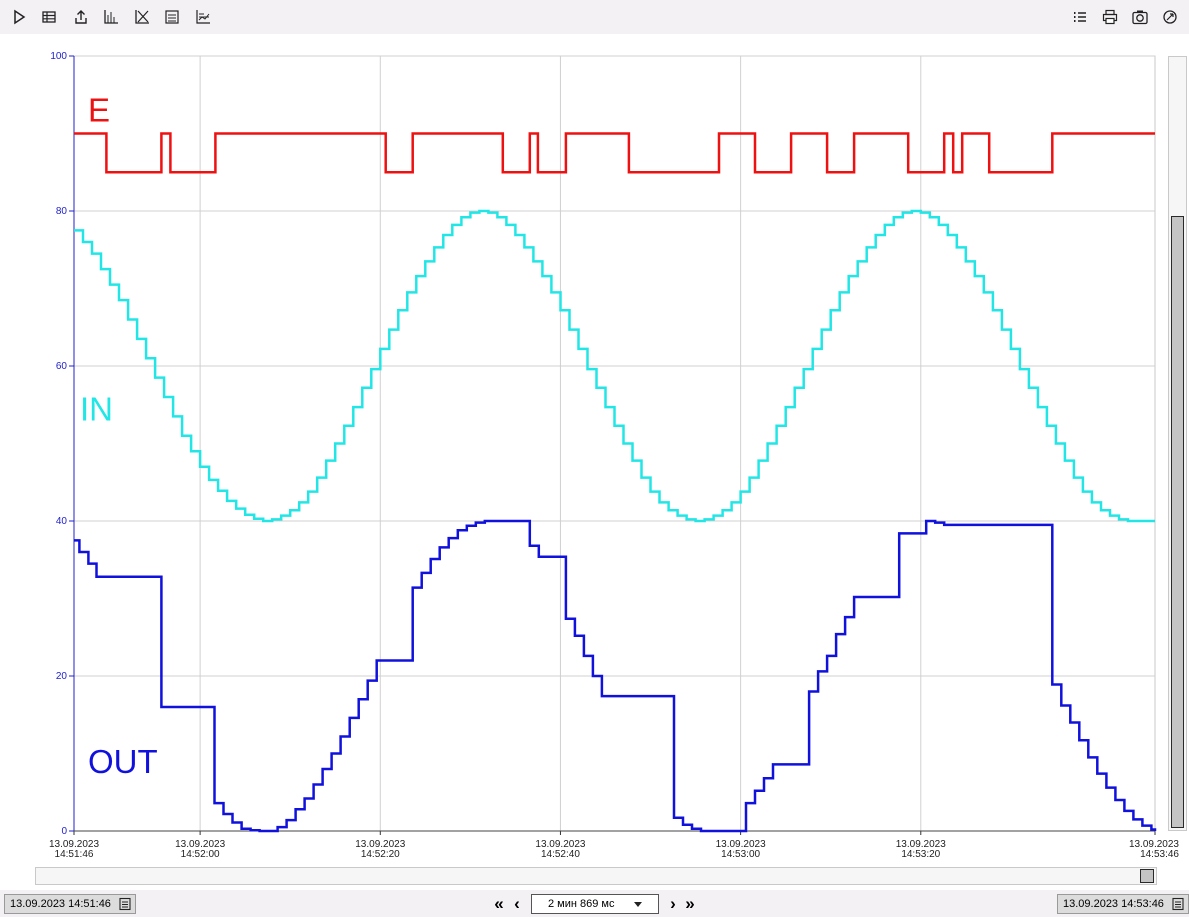 Image resolution: width=1189 pixels, height=917 pixels. Describe the element at coordinates (638, 904) in the screenshot. I see `chevron-down-icon` at that location.